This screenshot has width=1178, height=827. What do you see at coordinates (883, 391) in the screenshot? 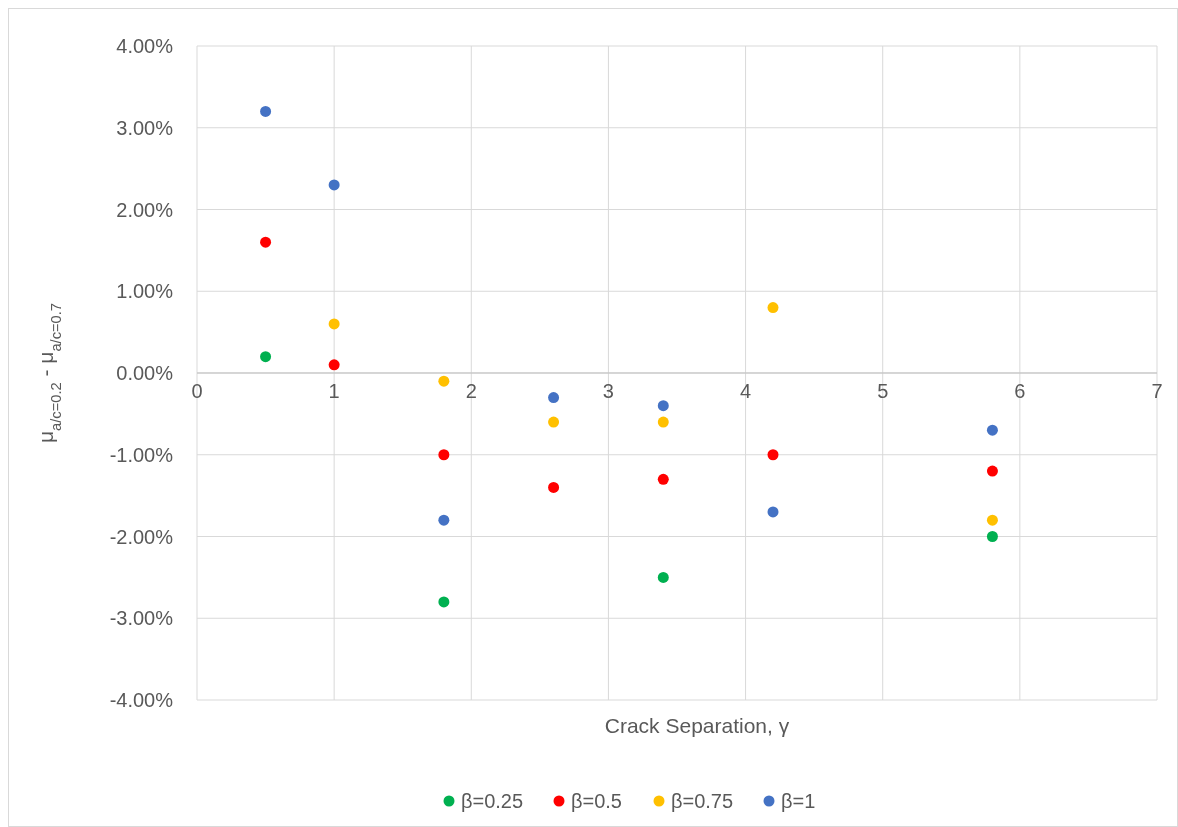
I see `x-tick-label: 5` at bounding box center [883, 391].